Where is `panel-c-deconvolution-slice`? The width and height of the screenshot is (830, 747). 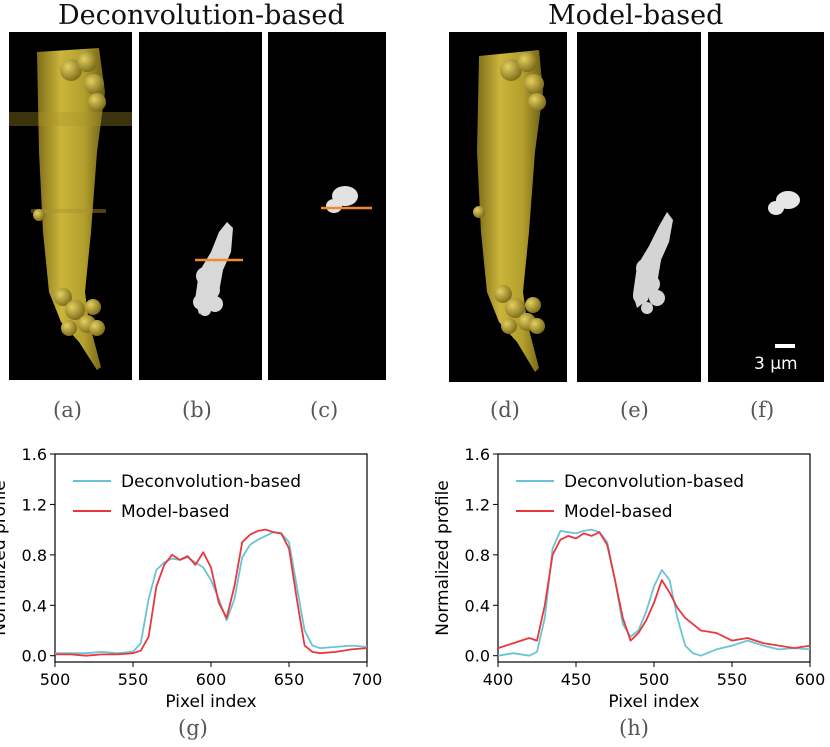
panel-c-deconvolution-slice is located at coordinates (327, 206).